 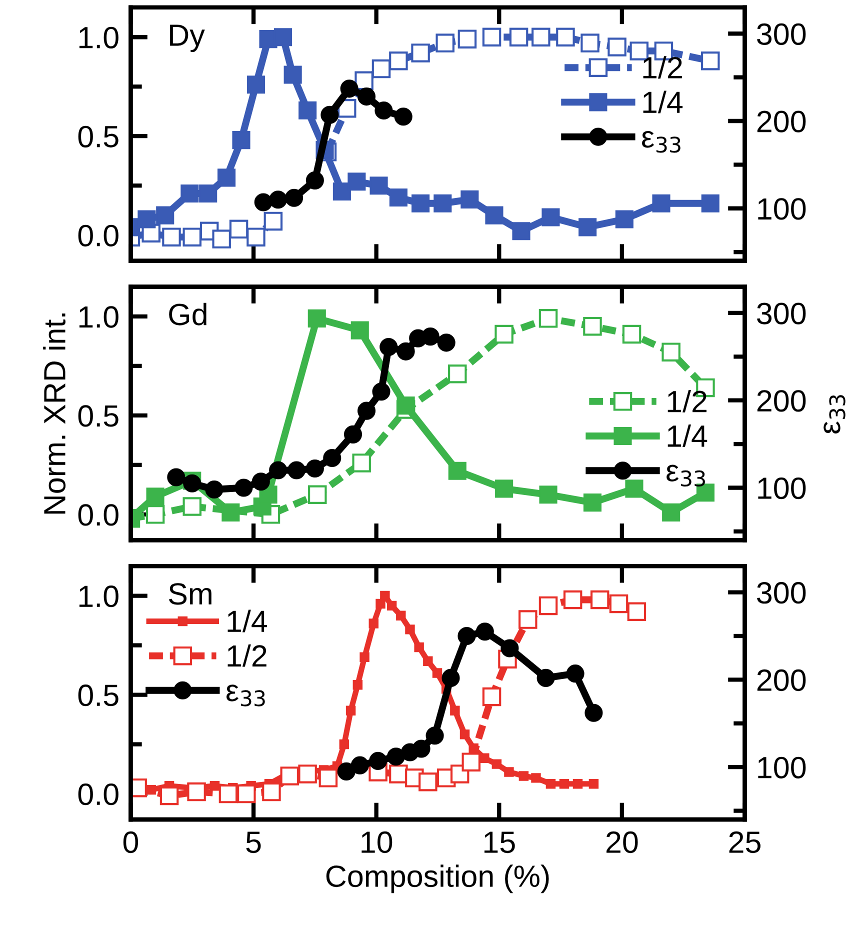 I want to click on annotation: Sm, so click(x=190, y=594).